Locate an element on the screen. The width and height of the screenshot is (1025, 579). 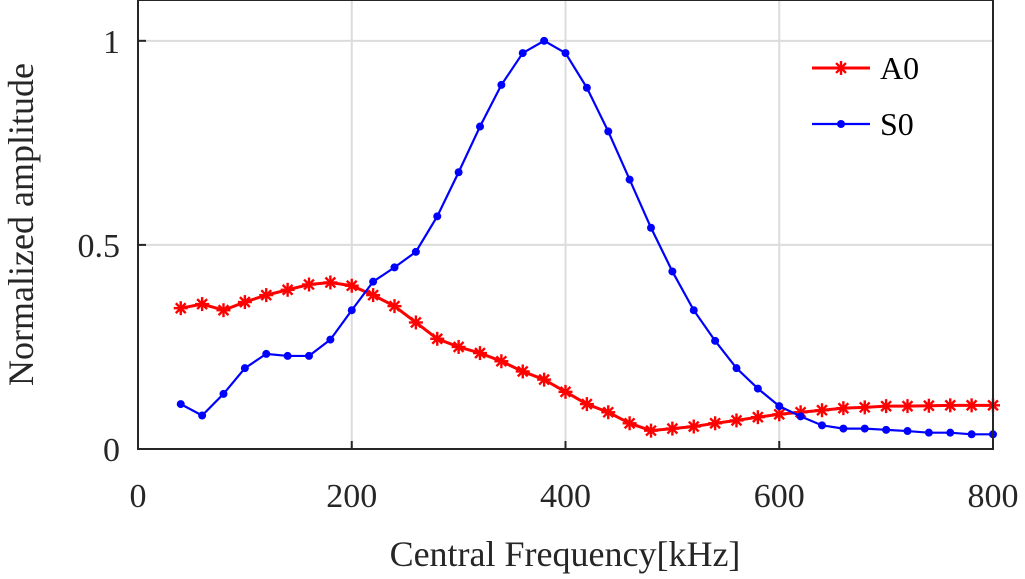
legend-entry-s0: S0 is located at coordinates (863, 124).